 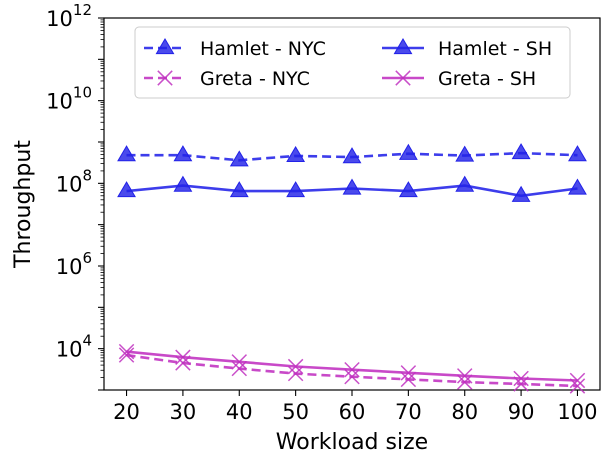 What do you see at coordinates (74, 264) in the screenshot?
I see `y-tick-label: 10⁶` at bounding box center [74, 264].